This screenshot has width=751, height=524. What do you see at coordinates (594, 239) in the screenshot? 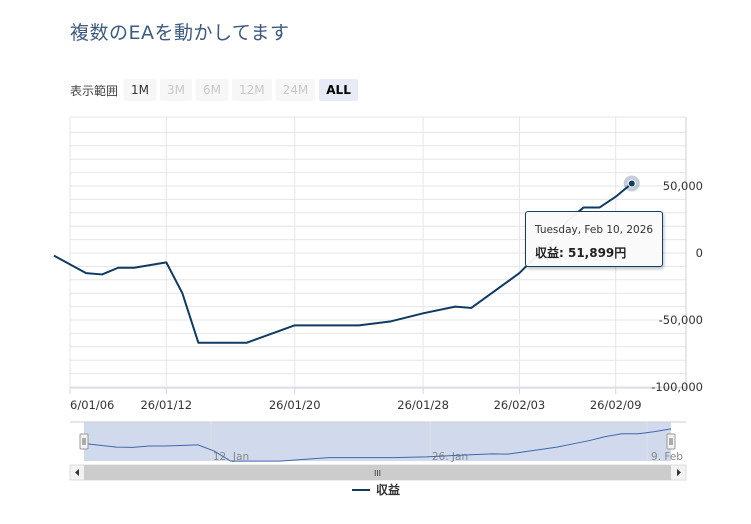
I see `chart-tooltip: Tuesday, Feb 10, 2026 収益: 51,899円` at bounding box center [594, 239].